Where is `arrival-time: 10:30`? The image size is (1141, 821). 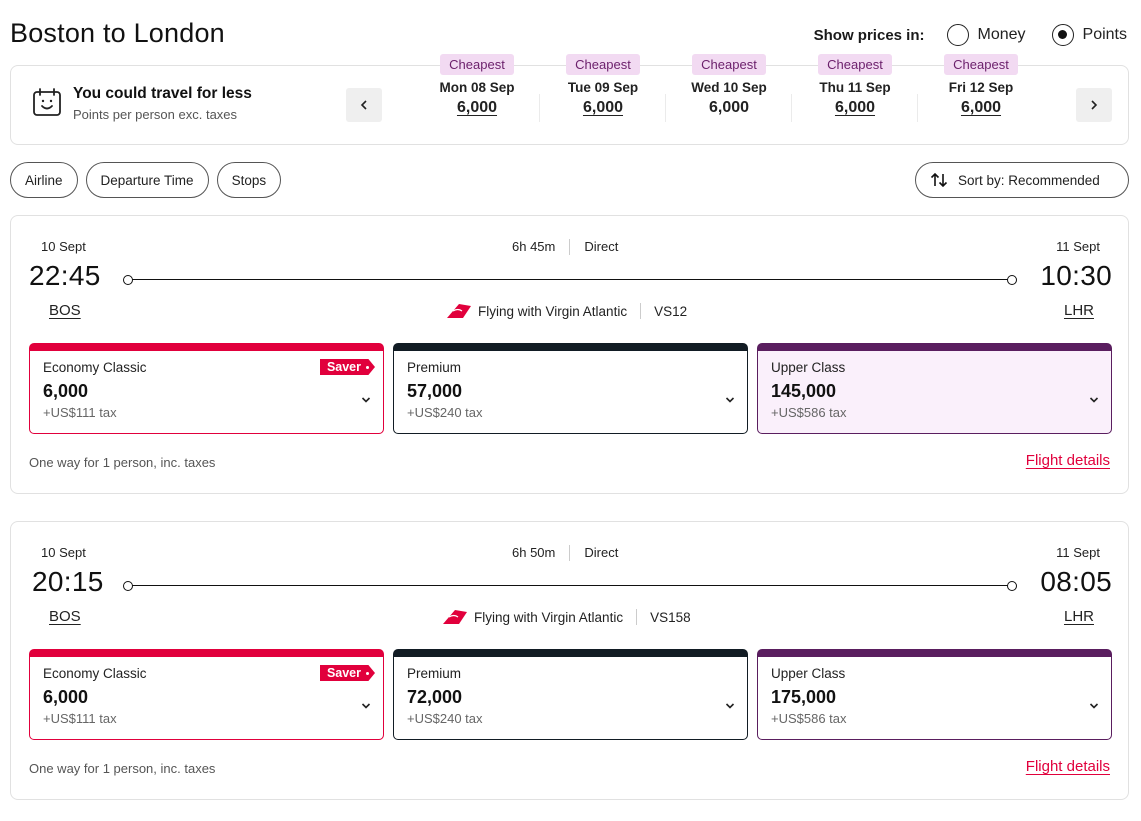 arrival-time: 10:30 is located at coordinates (1076, 275).